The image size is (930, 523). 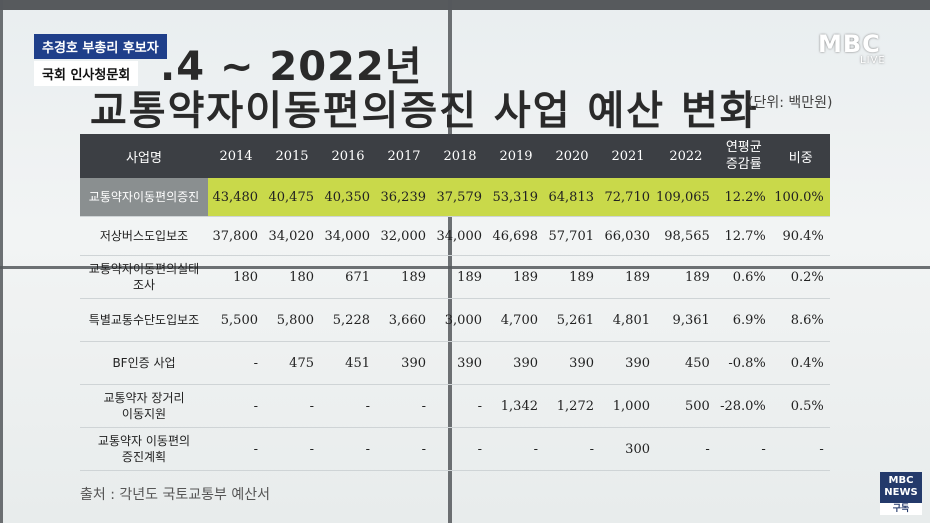 What do you see at coordinates (292, 320) in the screenshot?
I see `table-cell: 5,800` at bounding box center [292, 320].